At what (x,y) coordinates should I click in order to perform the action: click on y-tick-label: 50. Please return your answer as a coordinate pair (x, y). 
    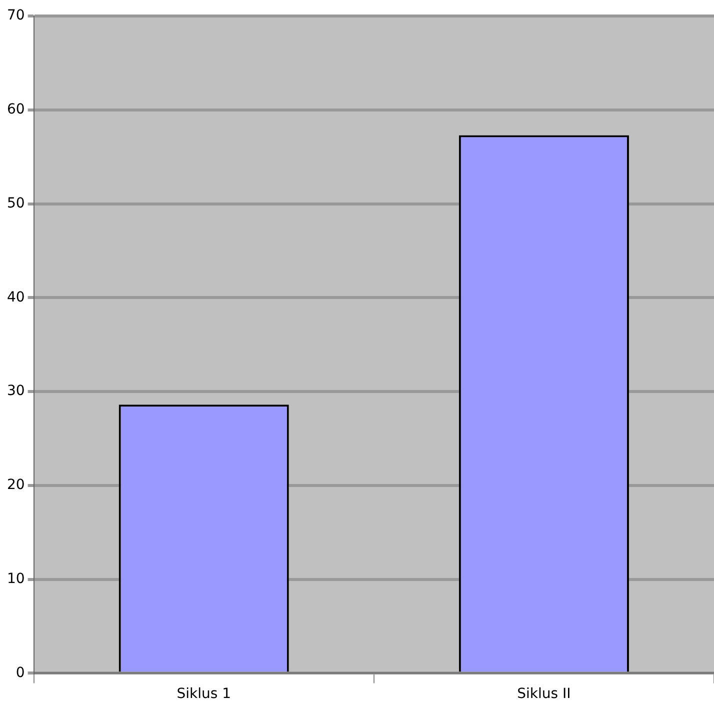
    Looking at the image, I should click on (15, 203).